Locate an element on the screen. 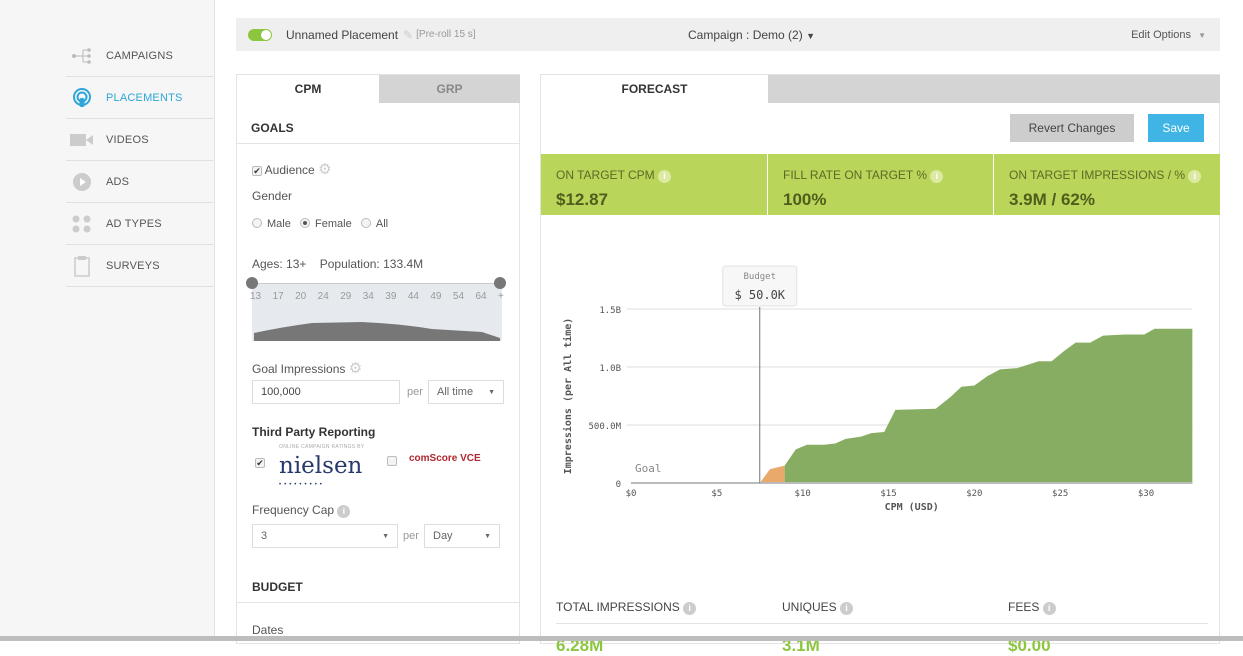  goal-period-select: All time ▼ is located at coordinates (466, 392).